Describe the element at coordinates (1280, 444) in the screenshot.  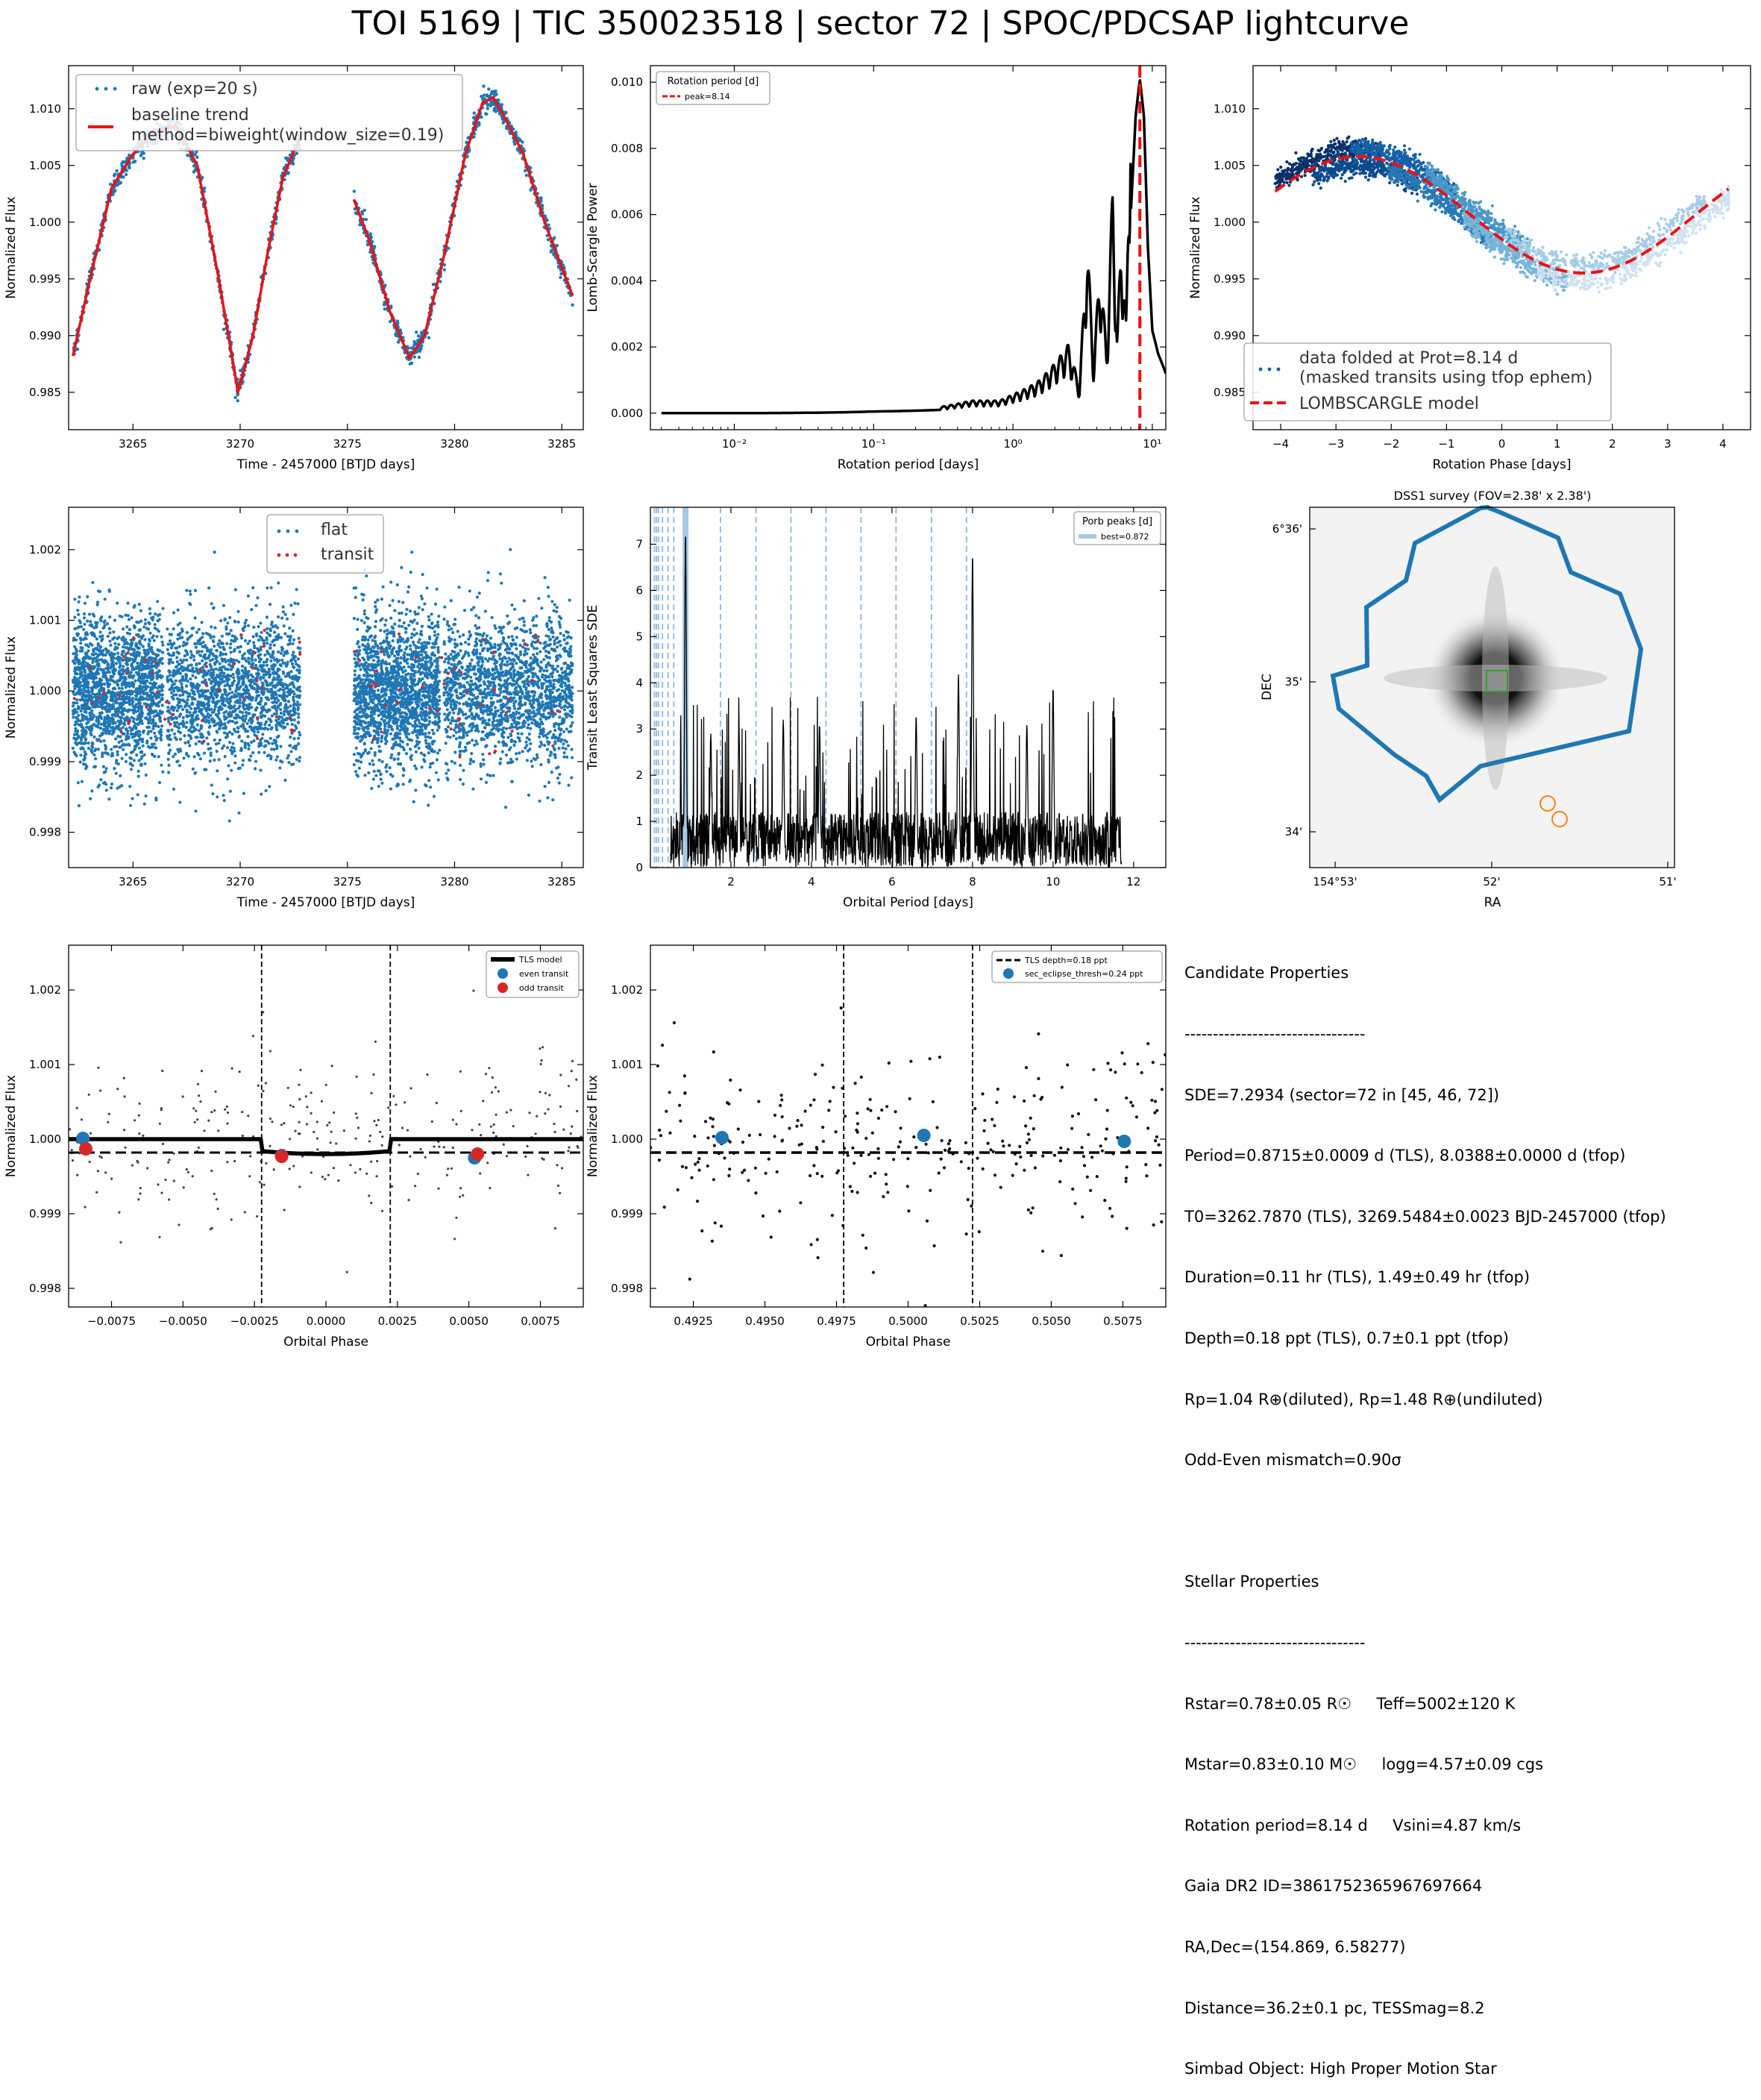
I see `x-tick-label: −4` at that location.